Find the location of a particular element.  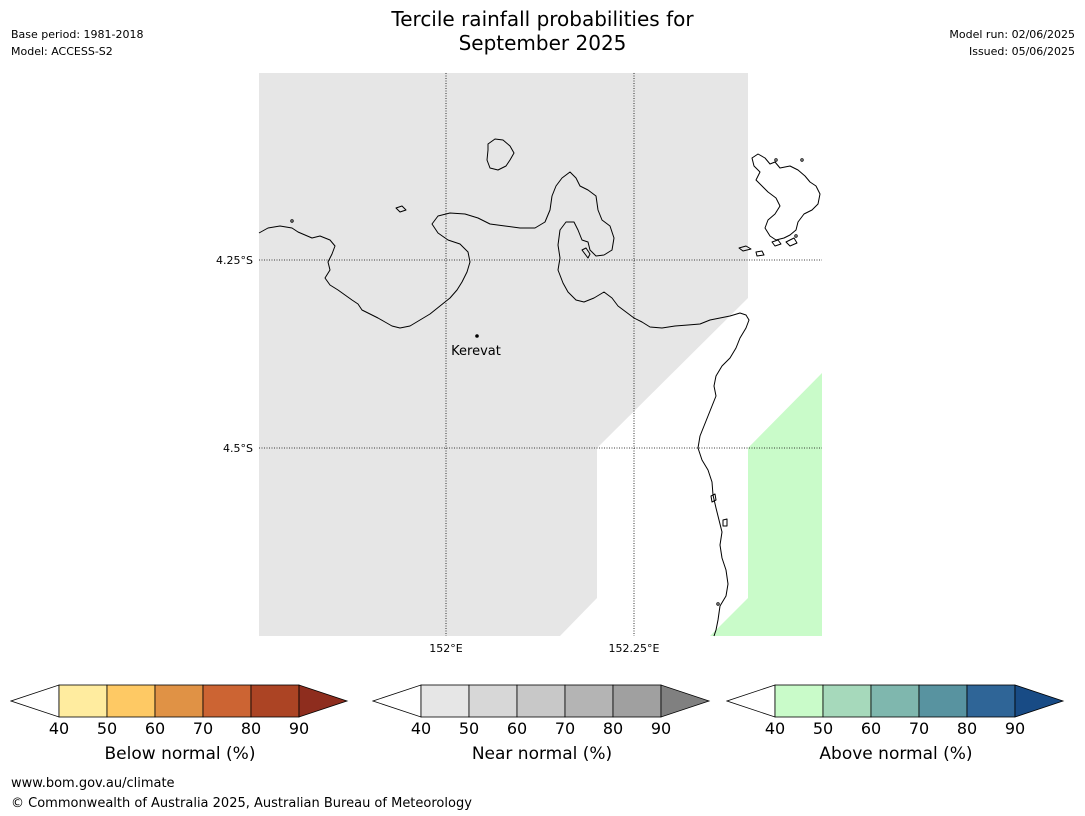

above-normal-colorbar-swatches is located at coordinates (895, 701).